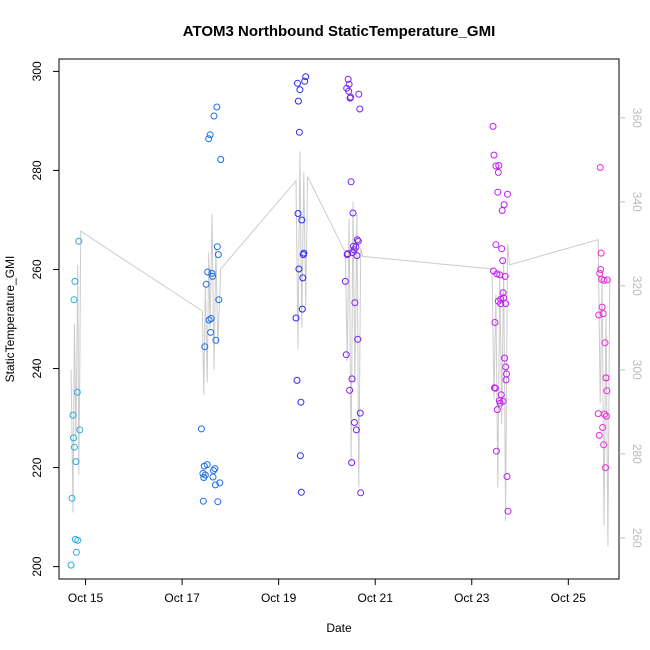  Describe the element at coordinates (327, 592) in the screenshot. I see `x-axis: Oct 15 Oct 17 Oct 19 Oct 21 Oct 23 Oct 25` at that location.